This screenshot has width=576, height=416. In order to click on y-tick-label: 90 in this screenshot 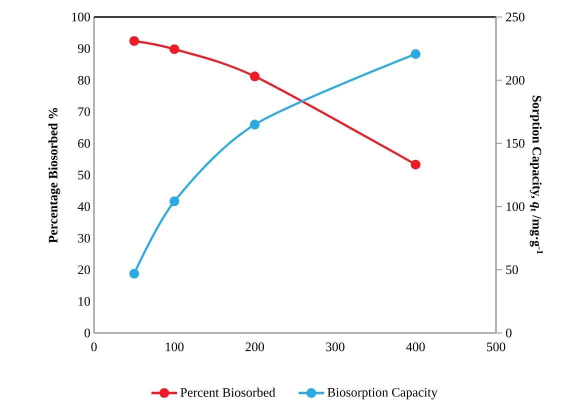, I will do `click(84, 48)`.